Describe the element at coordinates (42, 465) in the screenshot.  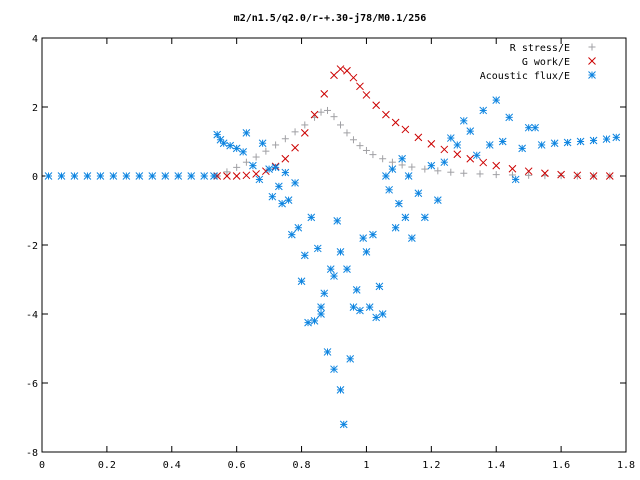
I see `x-tick-label: 0` at that location.